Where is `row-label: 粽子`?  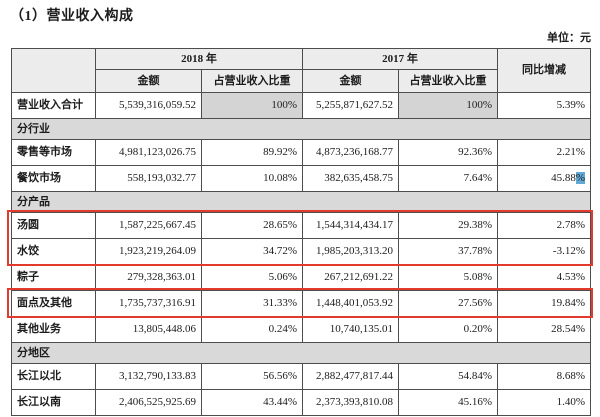 row-label: 粽子 is located at coordinates (53, 277).